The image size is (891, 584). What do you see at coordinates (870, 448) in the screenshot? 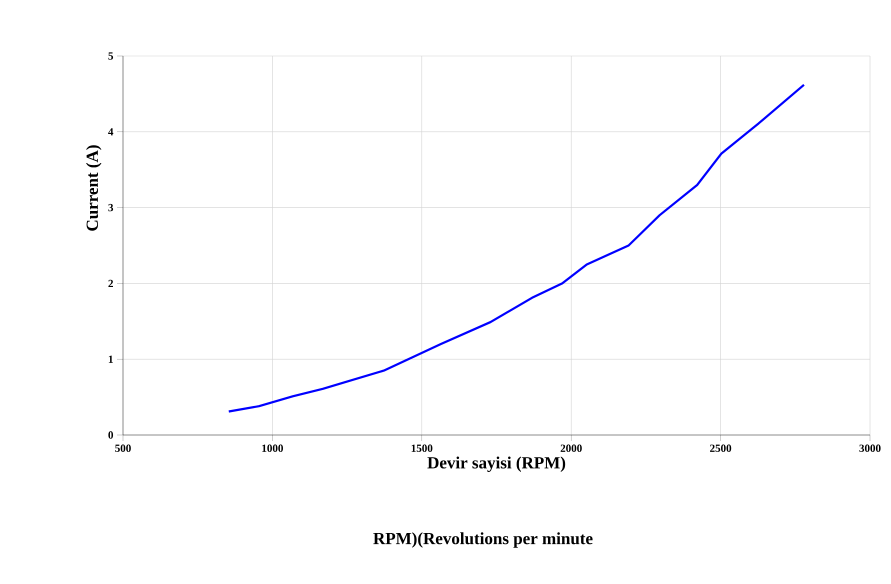
I see `x-tick-label: 3000` at bounding box center [870, 448].